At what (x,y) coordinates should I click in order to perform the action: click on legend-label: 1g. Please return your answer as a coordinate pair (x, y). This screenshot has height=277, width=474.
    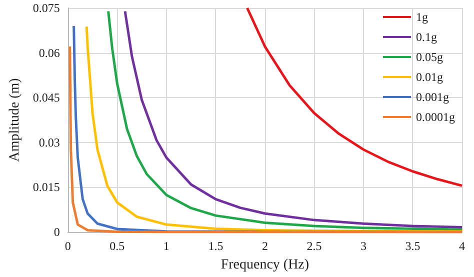
    Looking at the image, I should click on (422, 17).